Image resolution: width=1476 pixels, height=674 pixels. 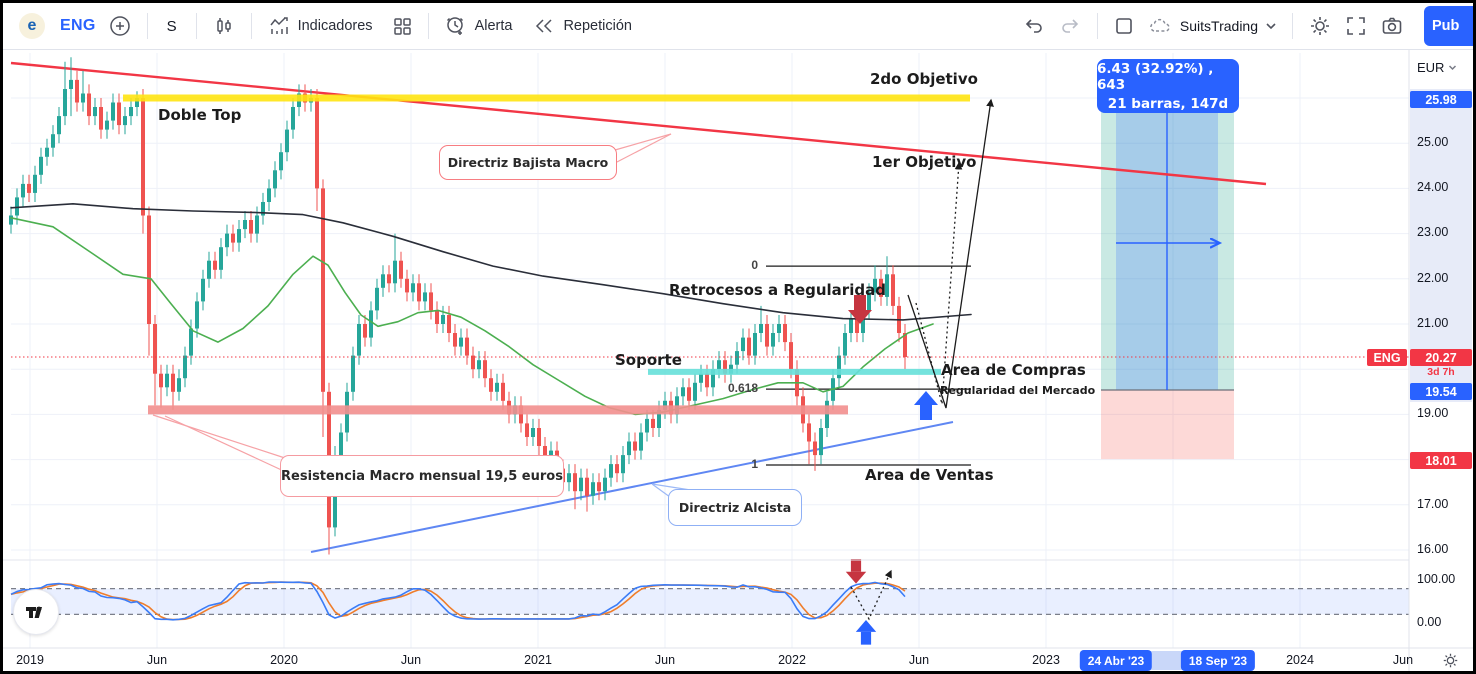 What do you see at coordinates (1431, 67) in the screenshot?
I see `currency-label: EUR` at bounding box center [1431, 67].